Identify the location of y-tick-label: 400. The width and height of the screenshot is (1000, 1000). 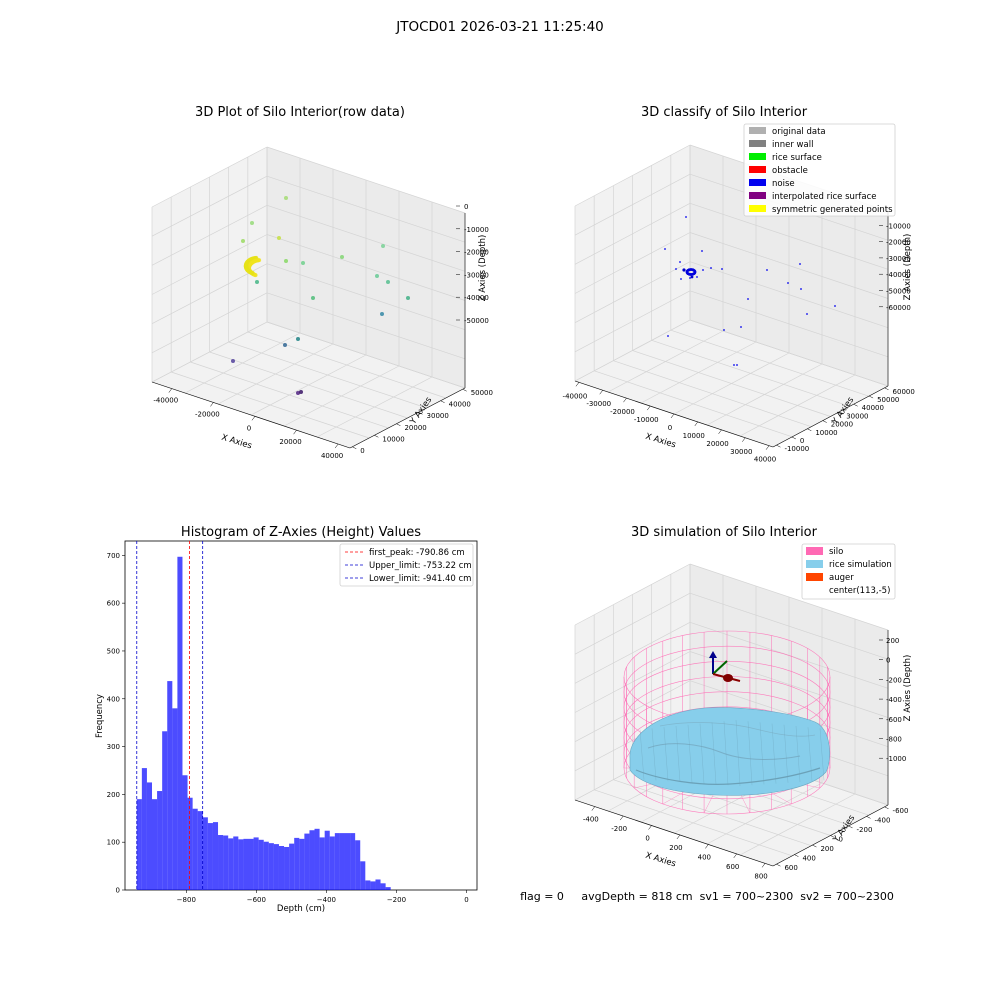
(808, 859).